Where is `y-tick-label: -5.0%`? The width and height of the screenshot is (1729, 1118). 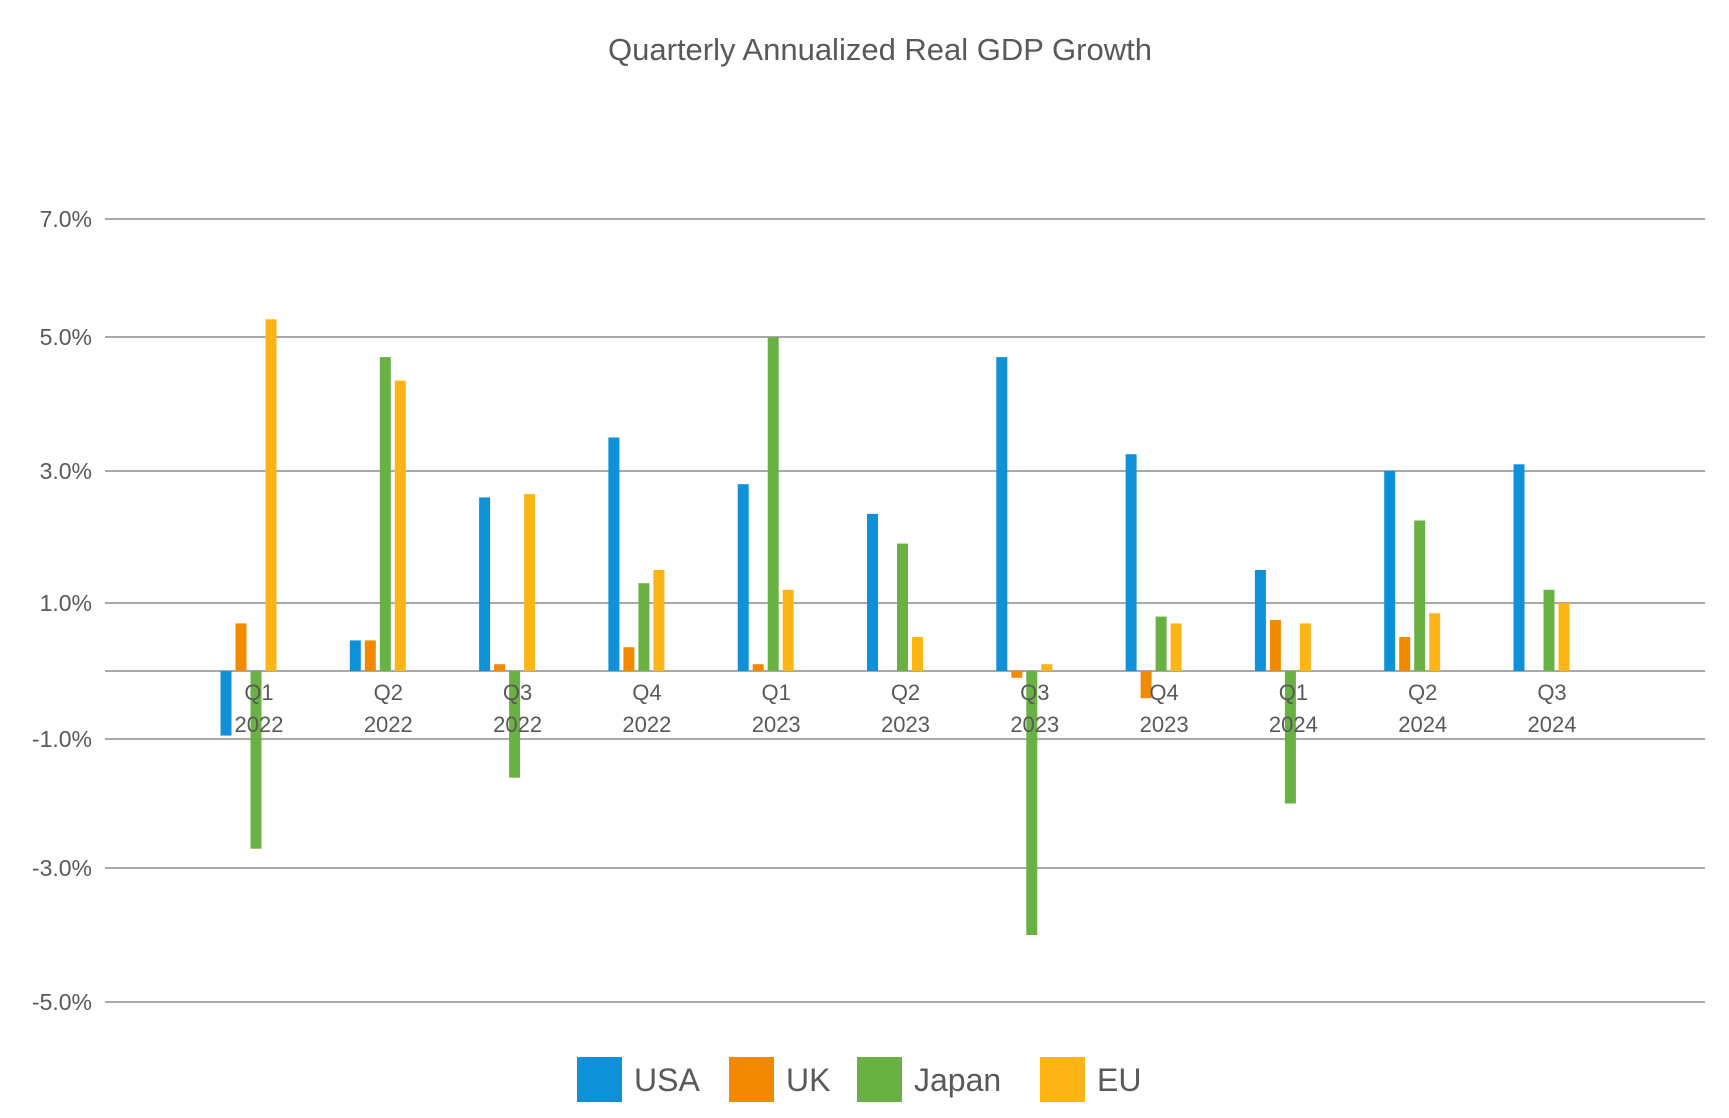 y-tick-label: -5.0% is located at coordinates (62, 1002).